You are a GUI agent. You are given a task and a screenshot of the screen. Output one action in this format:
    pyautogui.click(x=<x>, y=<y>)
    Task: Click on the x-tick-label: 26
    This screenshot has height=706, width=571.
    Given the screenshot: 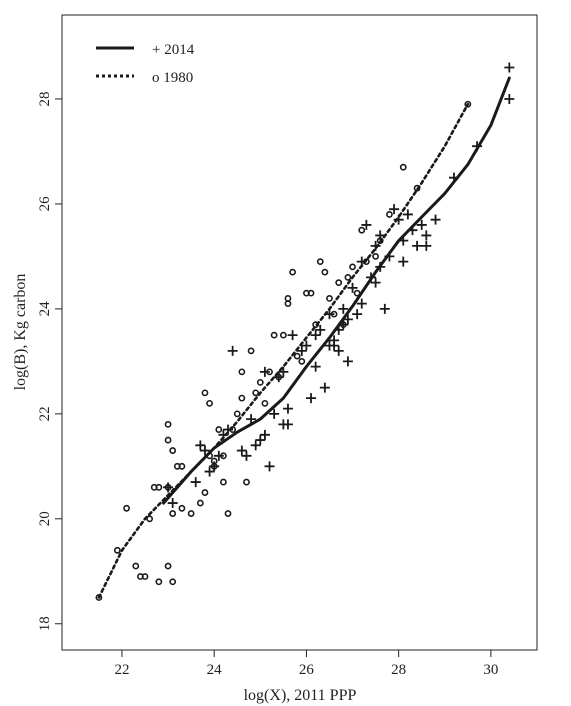 What is the action you would take?
    pyautogui.click(x=307, y=670)
    